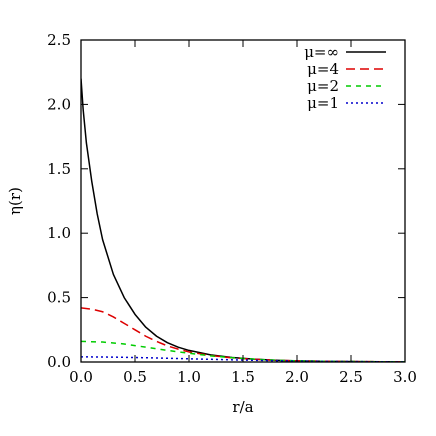  Describe the element at coordinates (323, 86) in the screenshot. I see `legend-label: μ=2` at that location.